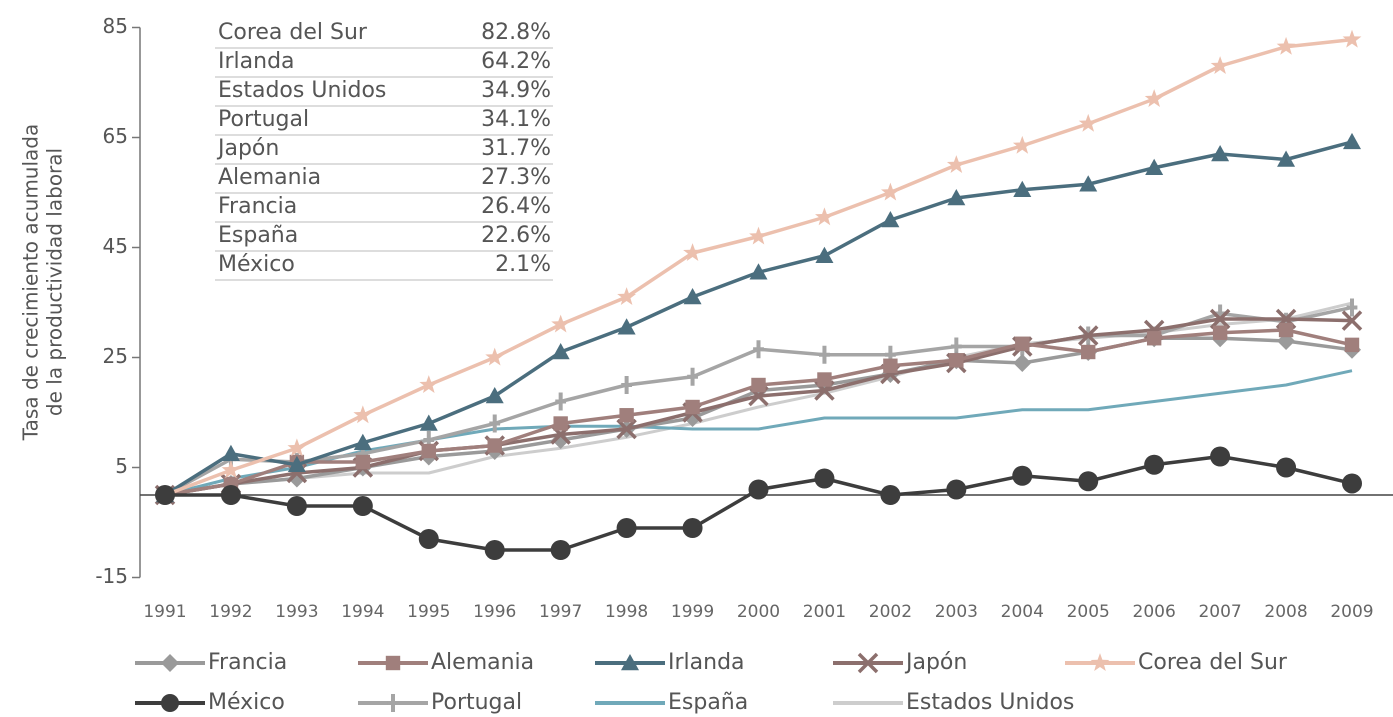 Image resolution: width=1393 pixels, height=717 pixels. I want to click on x-tick-label: 2005, so click(1088, 612).